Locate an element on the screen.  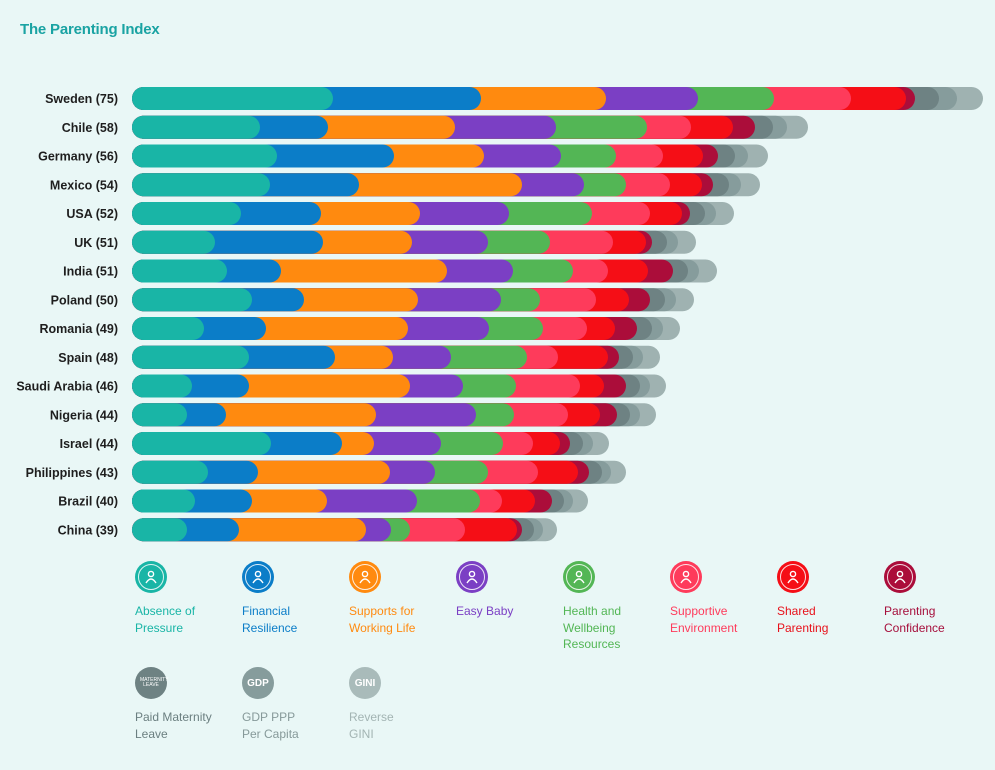
legend-label: Supportive Environment is located at coordinates (704, 619).